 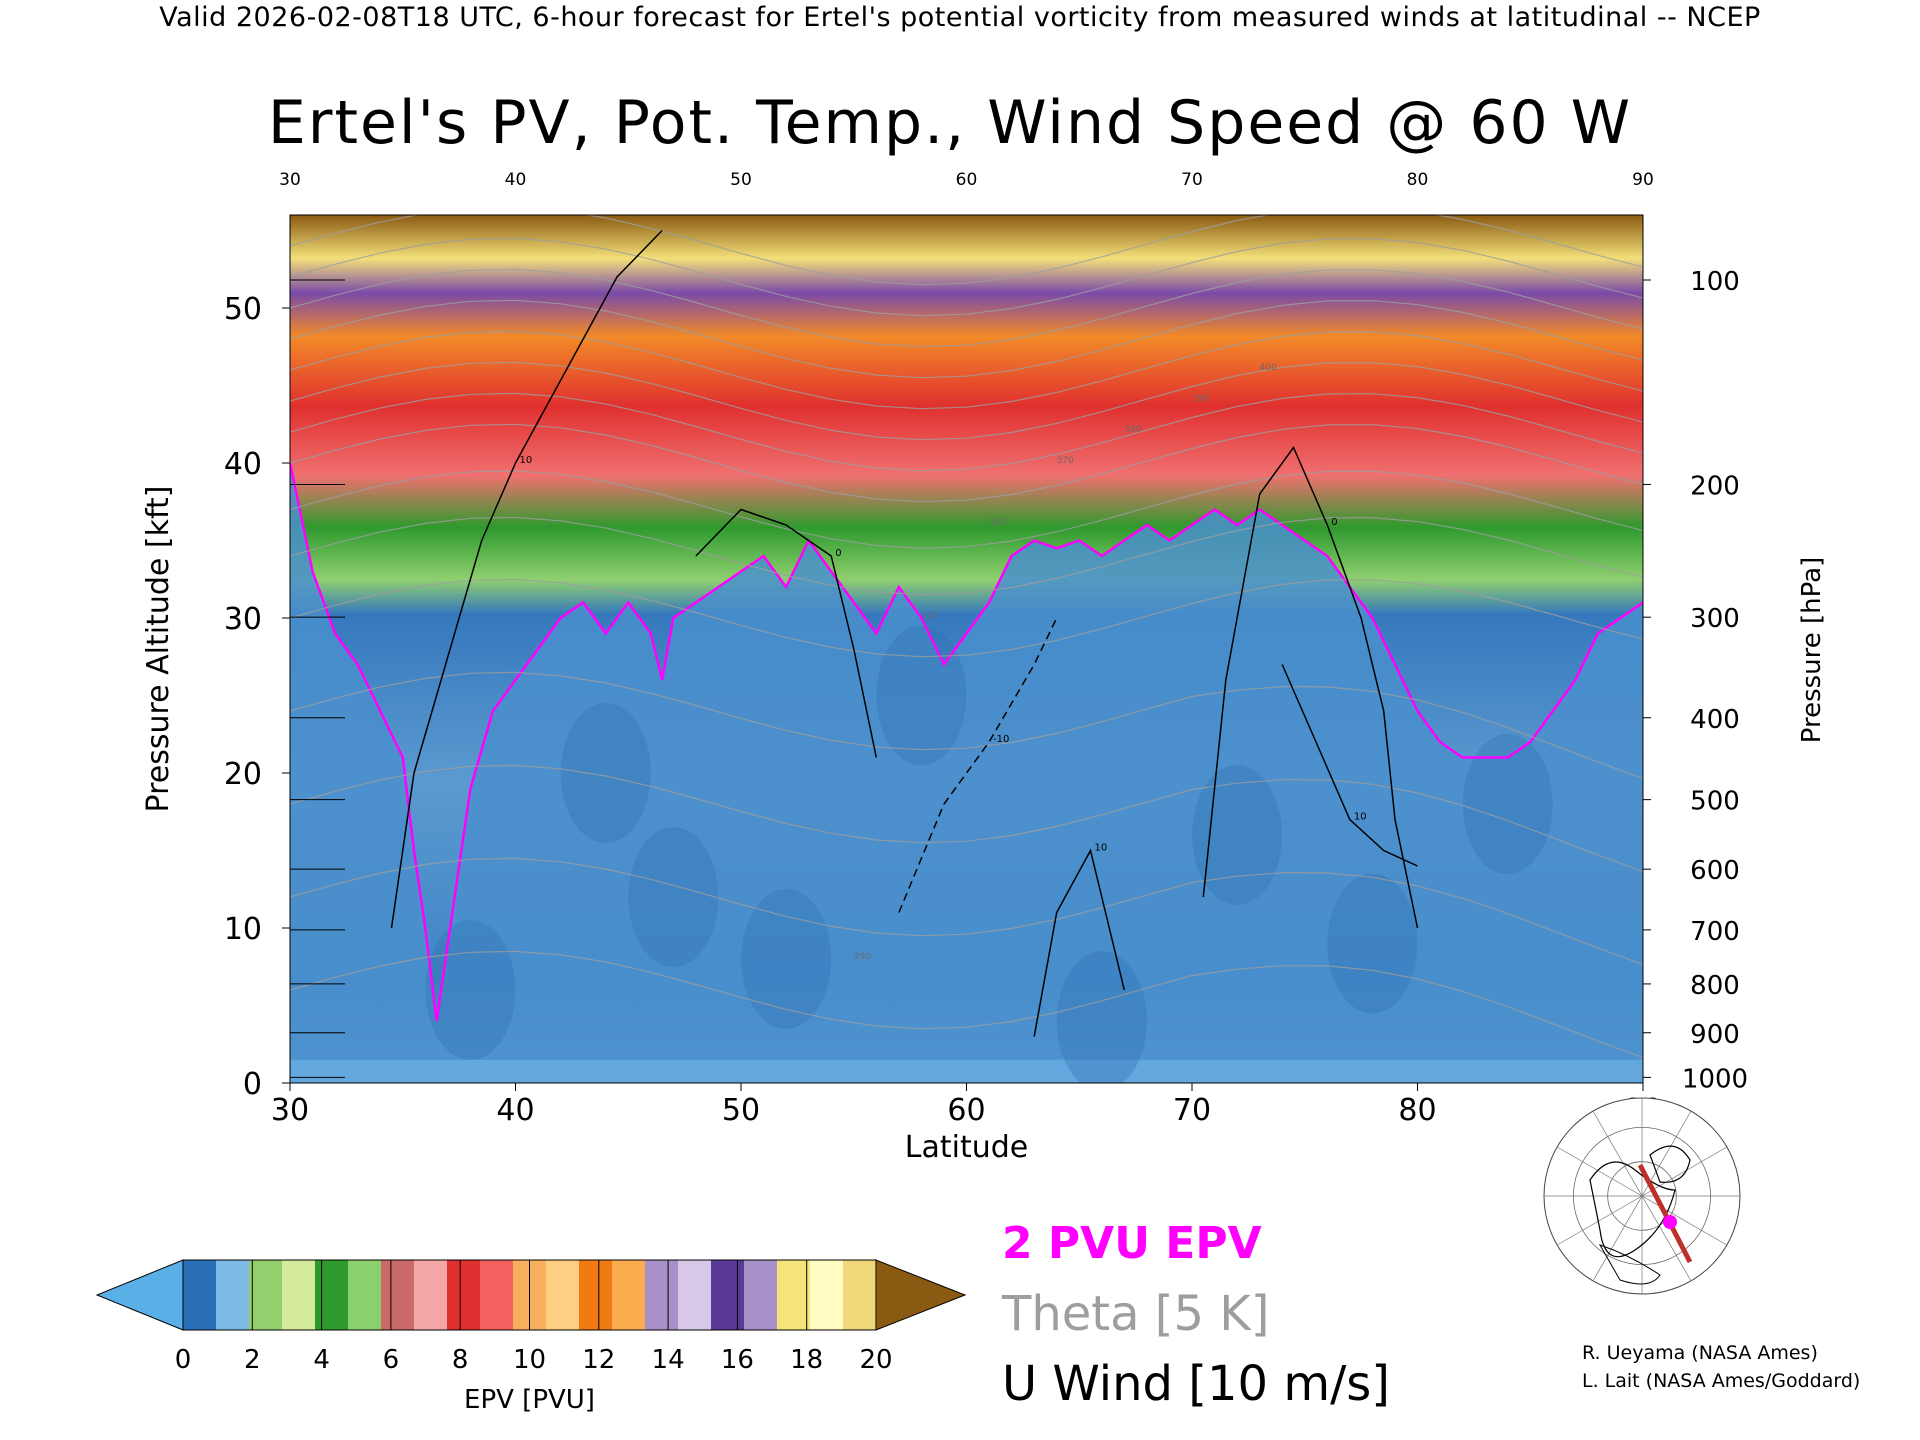 I want to click on x-tick-label: 80, so click(x=1417, y=1110).